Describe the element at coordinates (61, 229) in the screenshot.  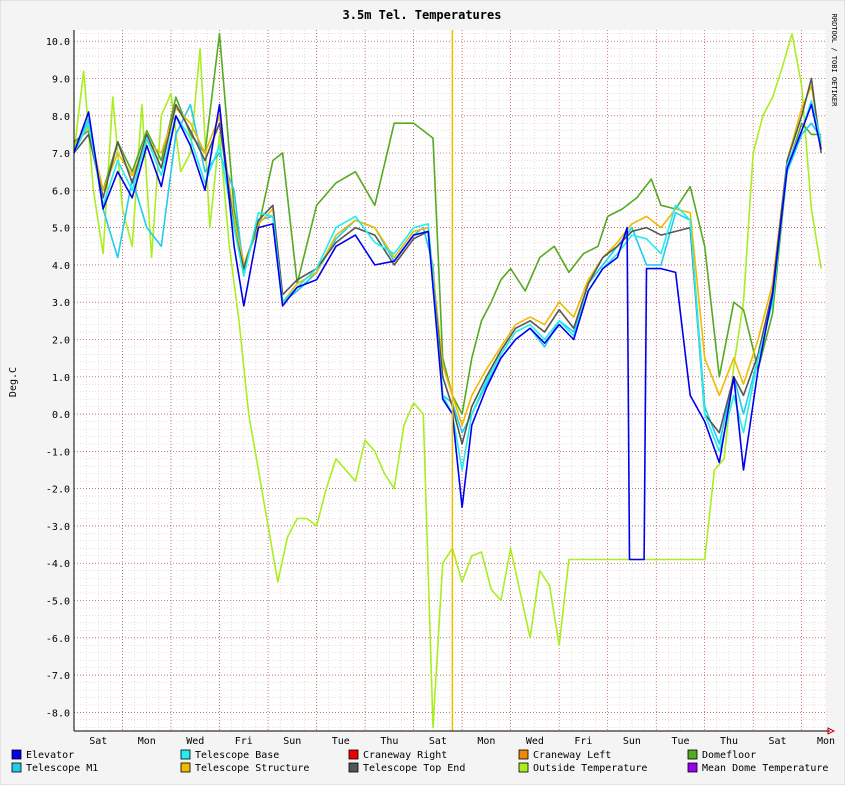
I see `y-tick-label: 5.0` at that location.